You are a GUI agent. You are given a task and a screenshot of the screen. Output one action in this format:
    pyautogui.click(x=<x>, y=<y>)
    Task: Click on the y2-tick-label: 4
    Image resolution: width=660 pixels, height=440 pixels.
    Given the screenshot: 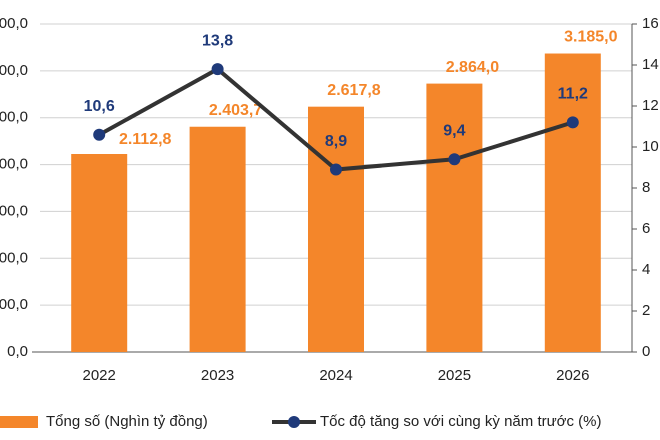 What is the action you would take?
    pyautogui.click(x=646, y=269)
    